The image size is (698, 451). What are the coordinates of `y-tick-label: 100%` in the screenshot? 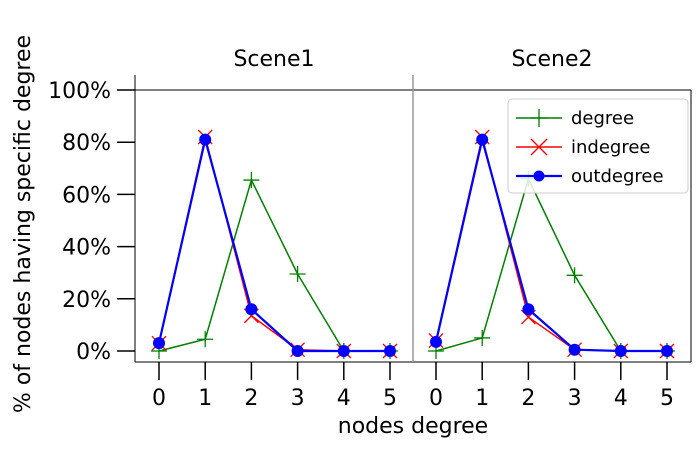 It's located at (79, 91).